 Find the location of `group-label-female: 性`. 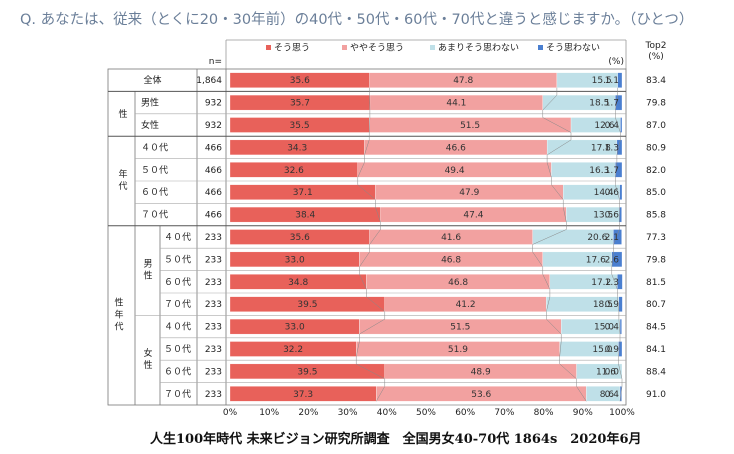

group-label-female: 性 is located at coordinates (147, 365).